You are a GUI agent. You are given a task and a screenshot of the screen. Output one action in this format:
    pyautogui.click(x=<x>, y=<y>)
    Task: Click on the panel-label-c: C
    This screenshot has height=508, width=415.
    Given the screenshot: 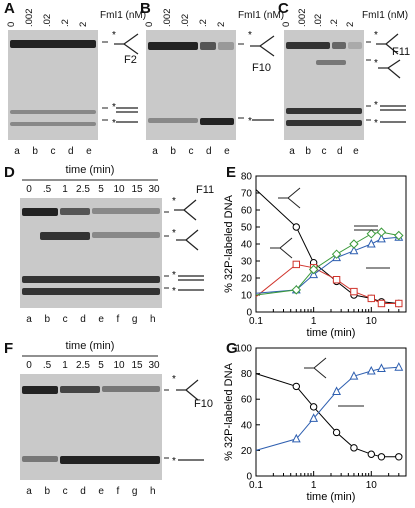 What is the action you would take?
    pyautogui.click(x=283, y=8)
    